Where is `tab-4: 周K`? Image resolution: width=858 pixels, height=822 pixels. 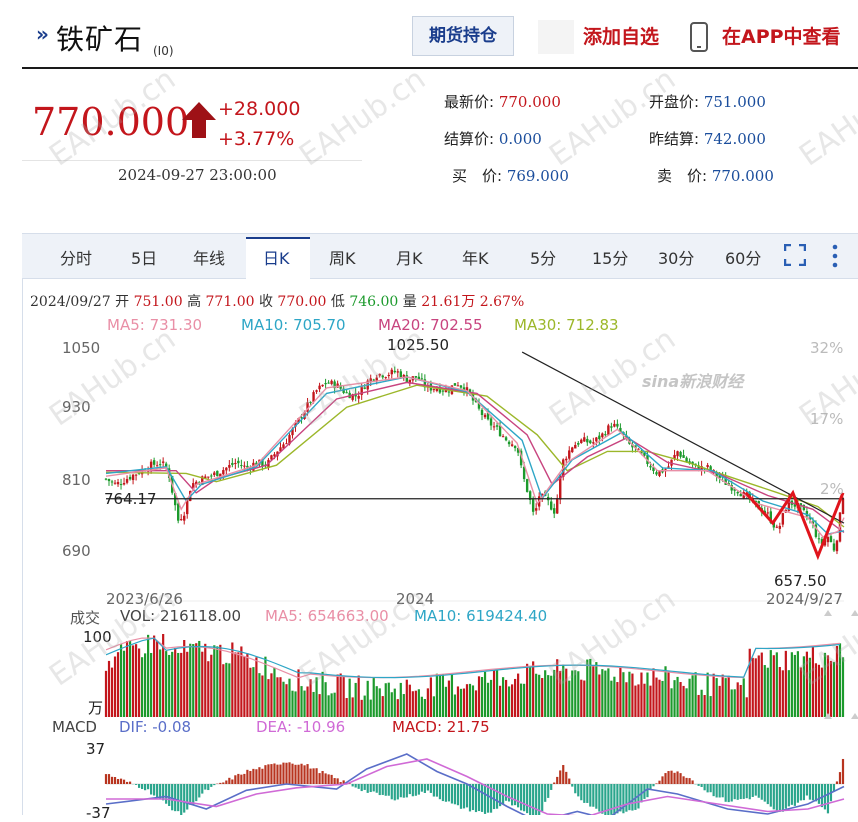 tab-4: 周K is located at coordinates (342, 257).